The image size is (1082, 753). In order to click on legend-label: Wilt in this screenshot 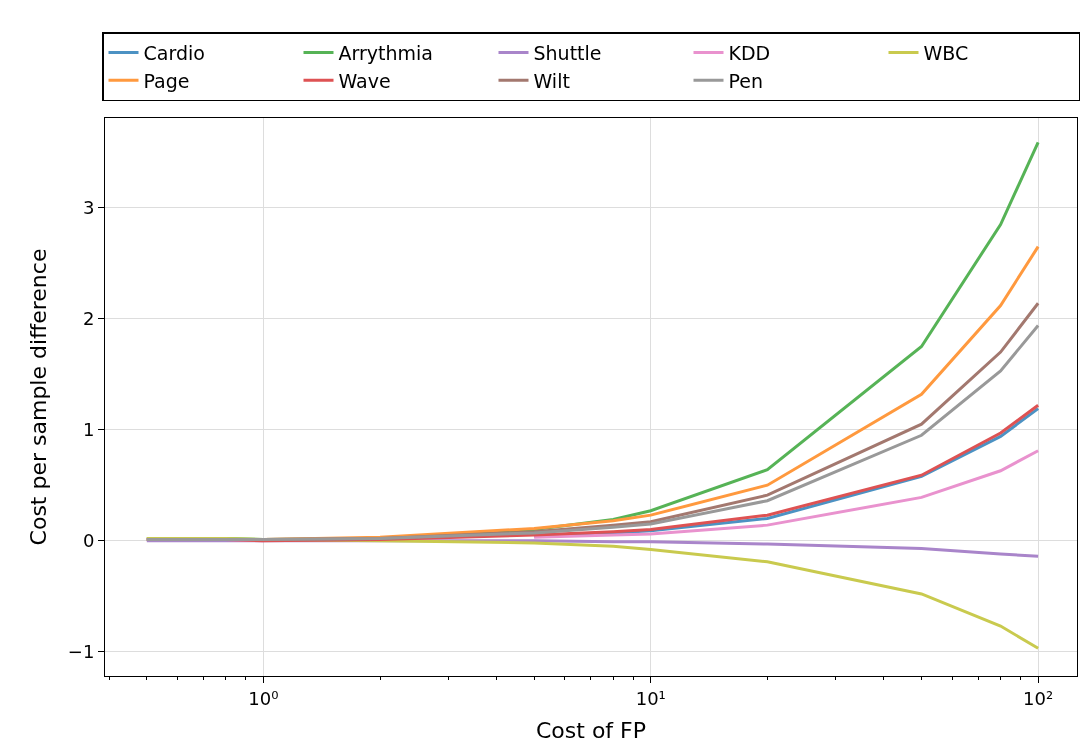, I will do `click(551, 80)`.